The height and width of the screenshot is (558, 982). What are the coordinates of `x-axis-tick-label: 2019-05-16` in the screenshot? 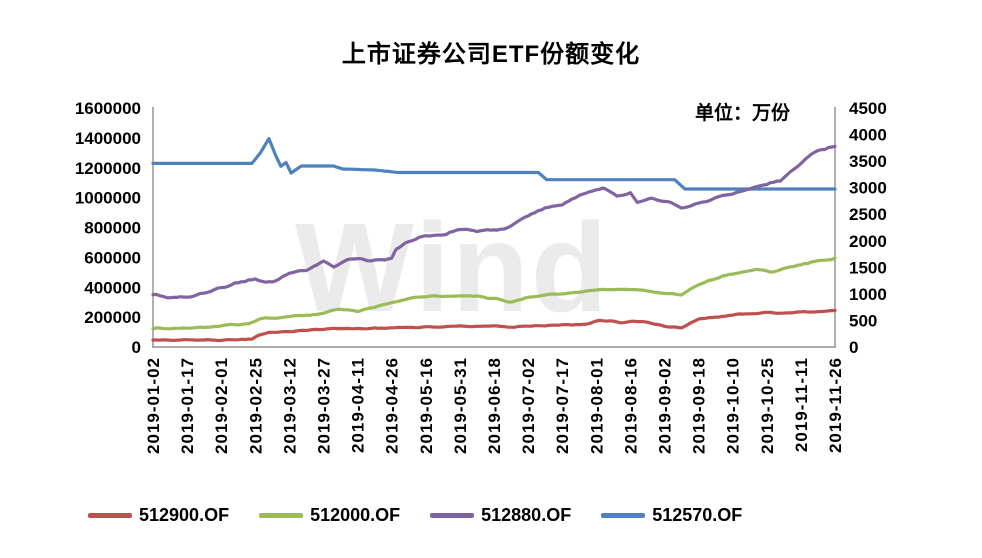 It's located at (426, 405).